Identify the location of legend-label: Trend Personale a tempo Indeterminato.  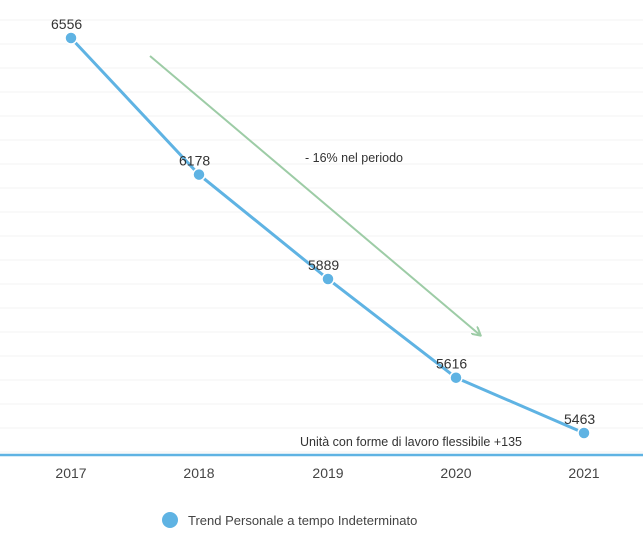
(303, 520).